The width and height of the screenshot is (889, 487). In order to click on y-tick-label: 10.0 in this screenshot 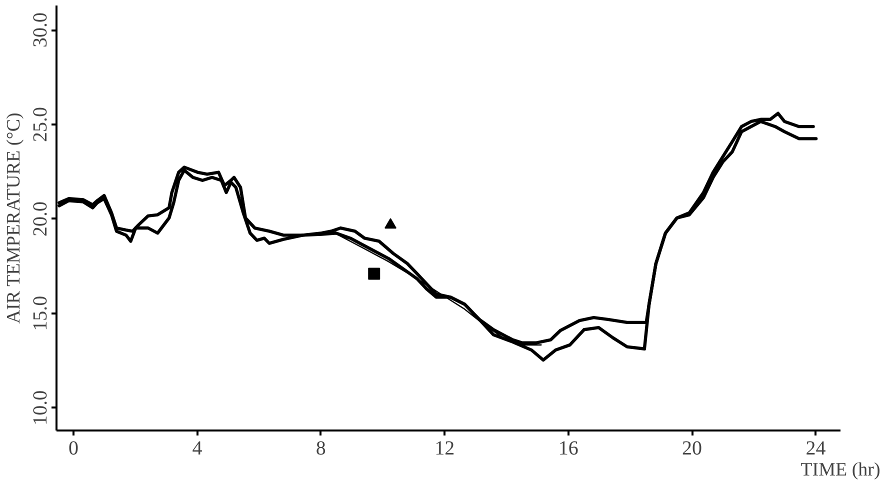, I will do `click(41, 408)`.